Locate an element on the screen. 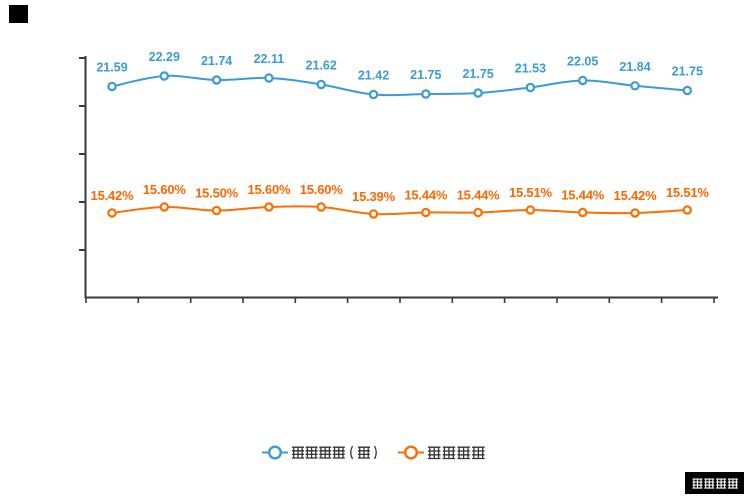 The image size is (744, 496). svg-text: 21.59 is located at coordinates (111, 68).